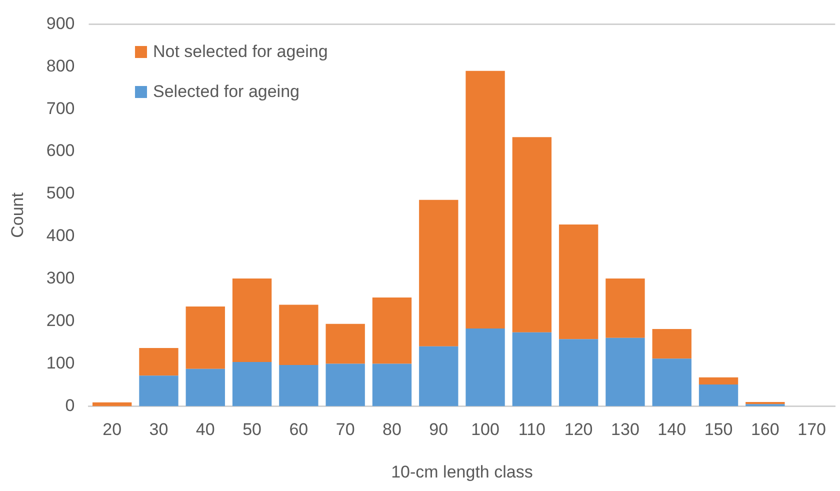 Image resolution: width=840 pixels, height=491 pixels. Describe the element at coordinates (392, 430) in the screenshot. I see `x-tick-label: 80` at that location.